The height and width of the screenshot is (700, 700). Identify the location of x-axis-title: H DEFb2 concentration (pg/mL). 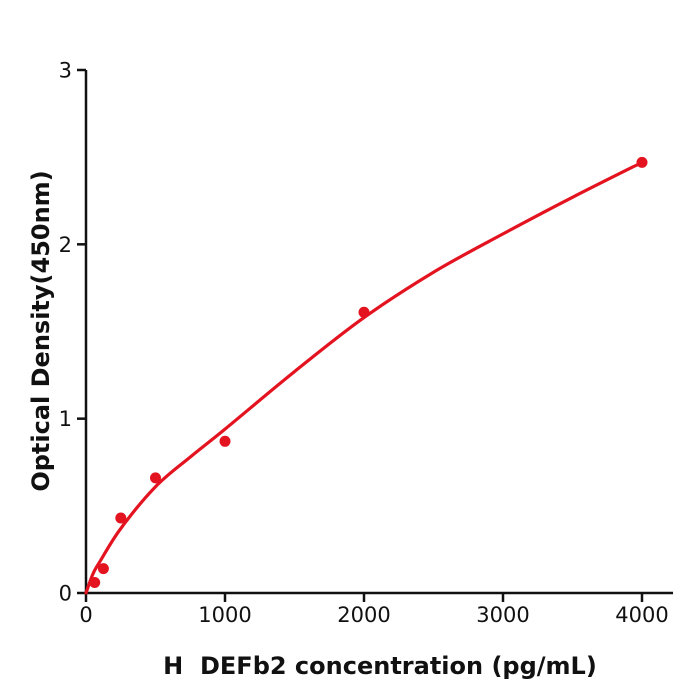
(380, 666).